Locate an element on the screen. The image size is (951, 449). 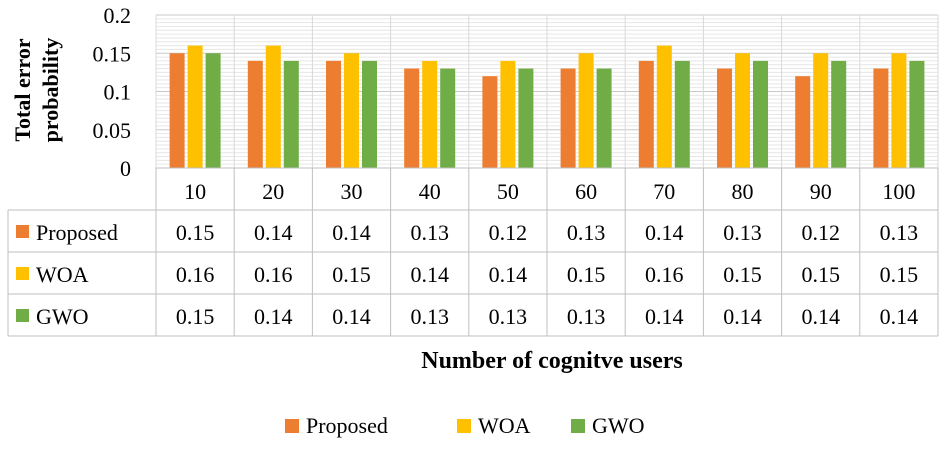
y-tick-label: 0 is located at coordinates (125, 168).